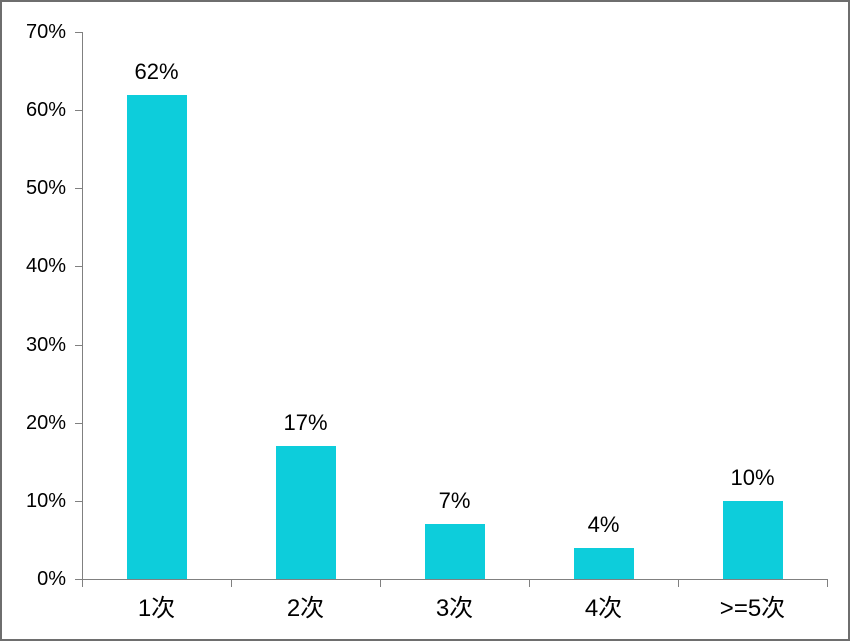 The image size is (850, 641). I want to click on bar-value-label: 7%, so click(454, 501).